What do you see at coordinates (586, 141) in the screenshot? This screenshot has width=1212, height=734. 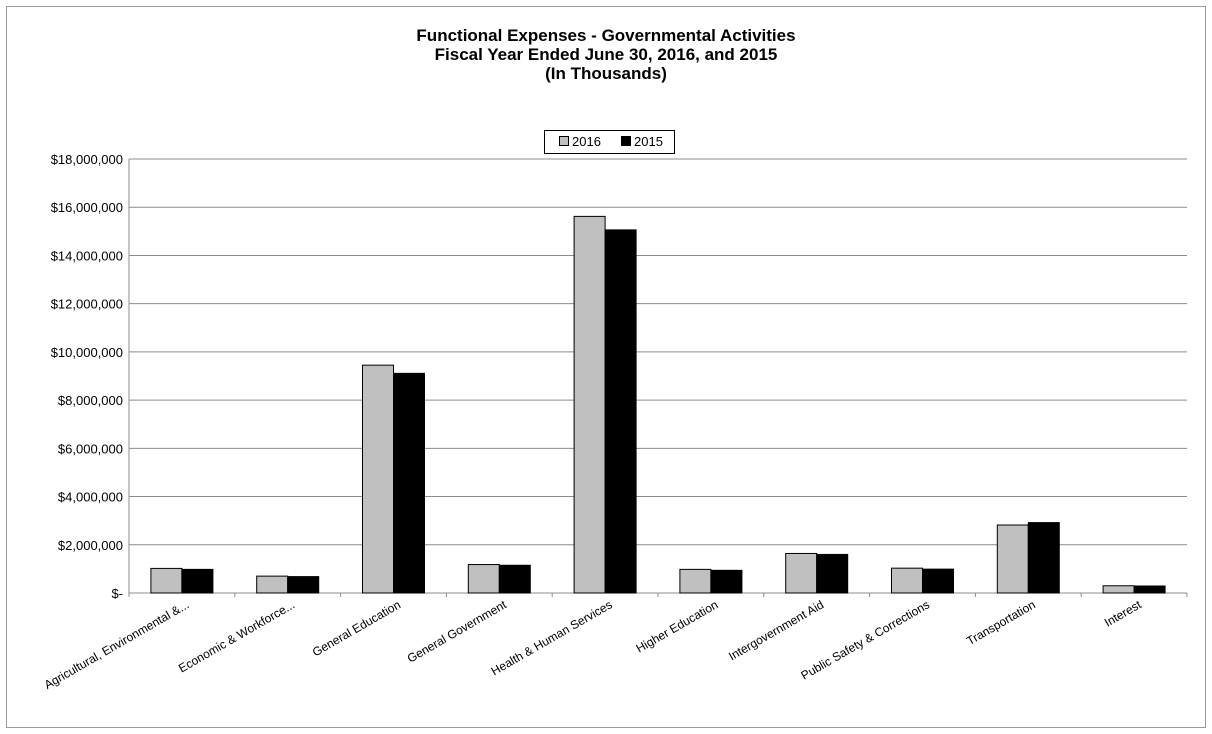 I see `legend-label-2016: 2016` at bounding box center [586, 141].